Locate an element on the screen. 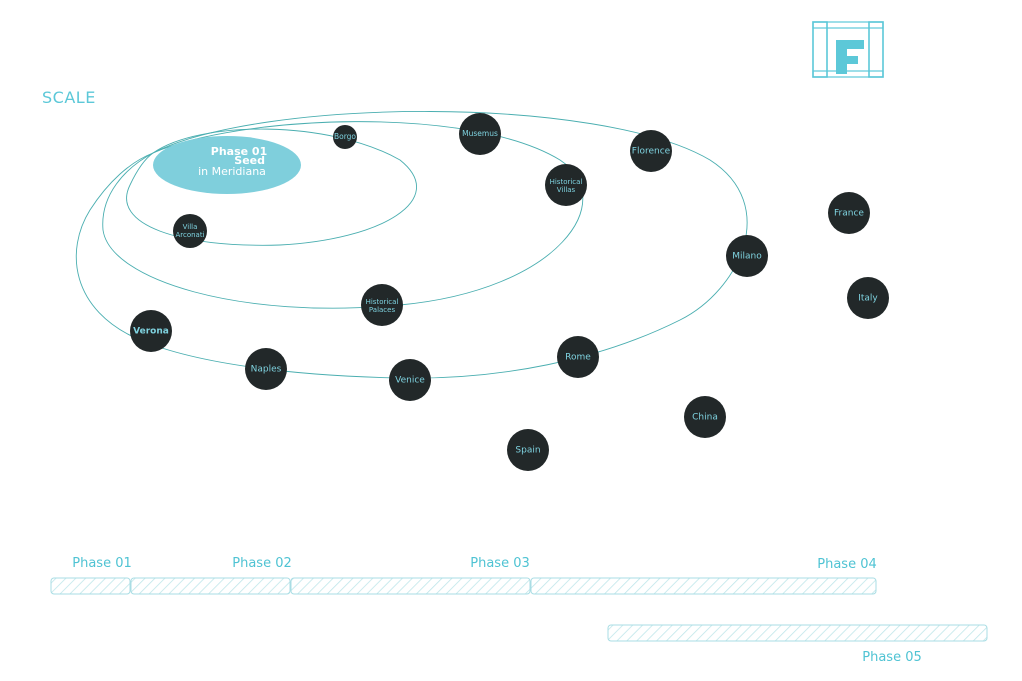 The image size is (1022, 681). node-historical-palaces: Historical Palaces is located at coordinates (382, 305).